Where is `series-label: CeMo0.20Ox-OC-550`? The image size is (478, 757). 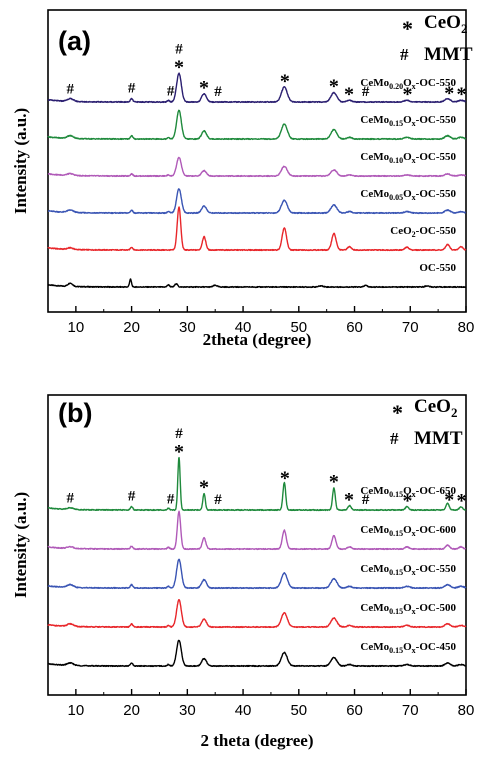 series-label: CeMo0.20Ox-OC-550 is located at coordinates (408, 84).